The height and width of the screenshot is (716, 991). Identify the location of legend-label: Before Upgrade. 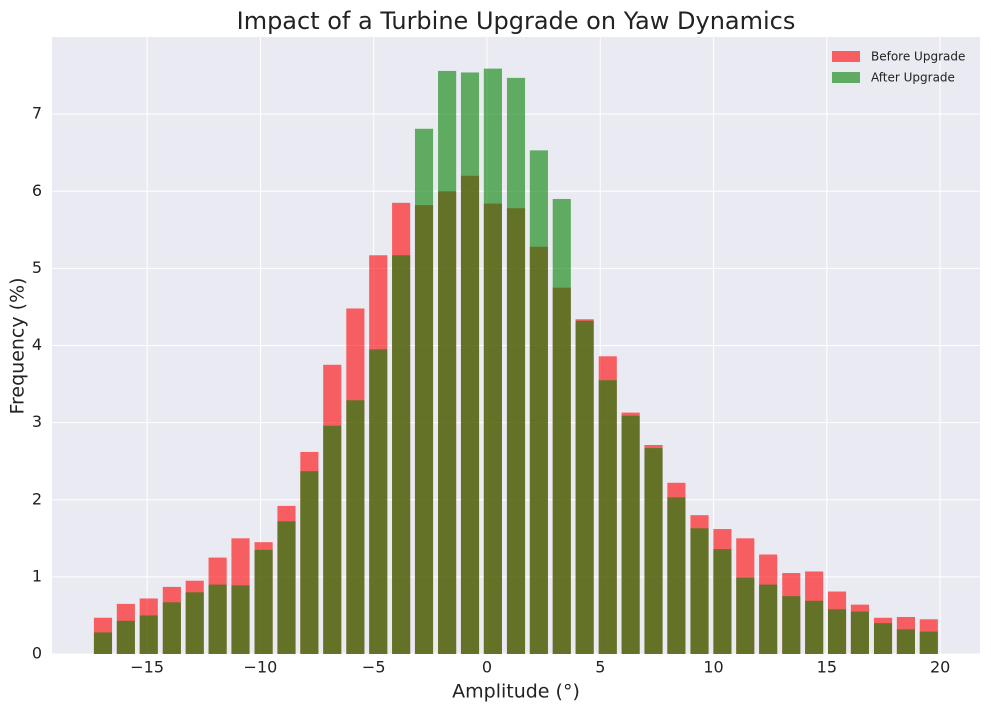
(918, 57).